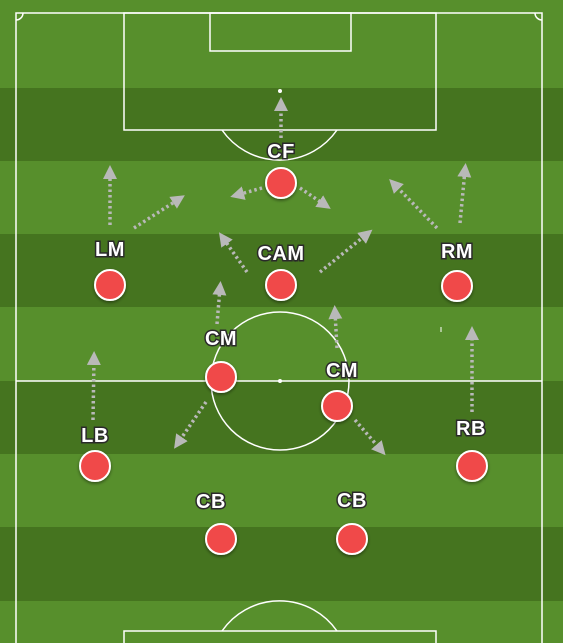  Describe the element at coordinates (345, 251) in the screenshot. I see `arrow-cam-right` at that location.